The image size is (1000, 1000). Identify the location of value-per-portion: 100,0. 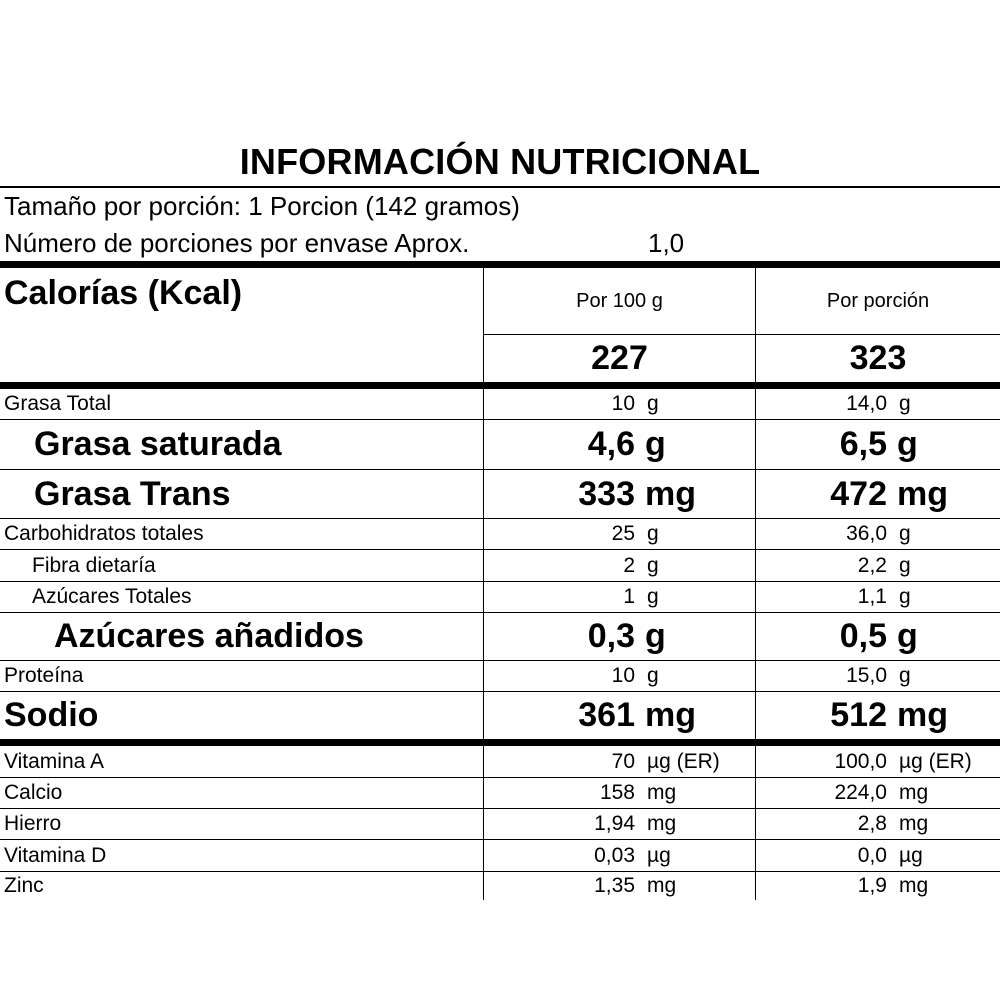
(860, 761).